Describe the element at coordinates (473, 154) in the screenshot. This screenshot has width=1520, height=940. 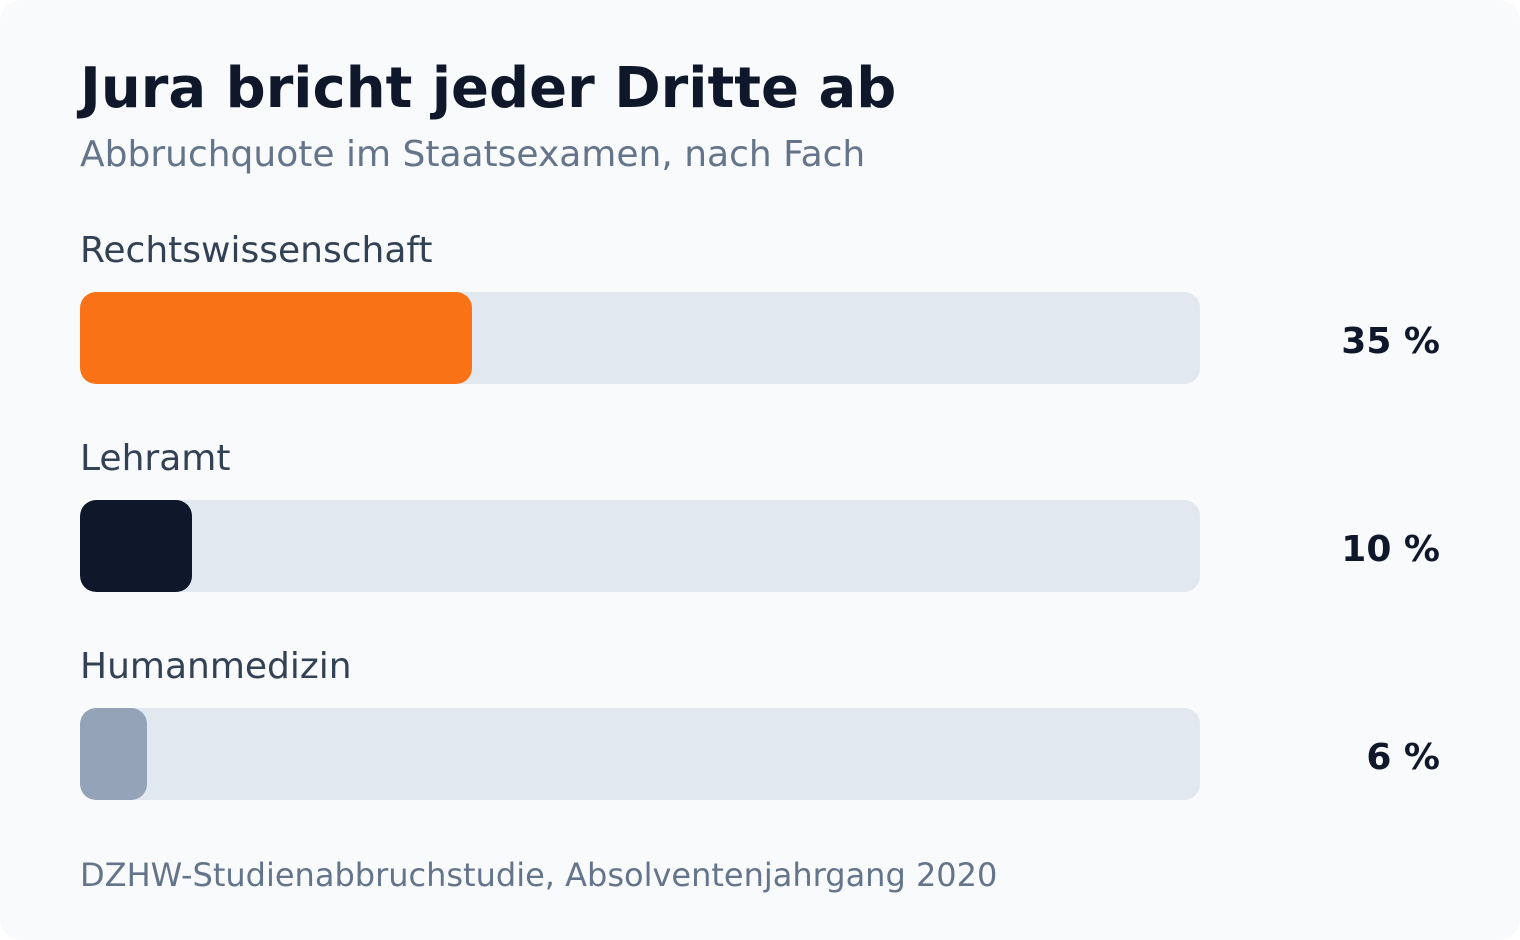
I see `chart-subtitle: Abbruchquote im Staatsexamen, nach Fach` at that location.